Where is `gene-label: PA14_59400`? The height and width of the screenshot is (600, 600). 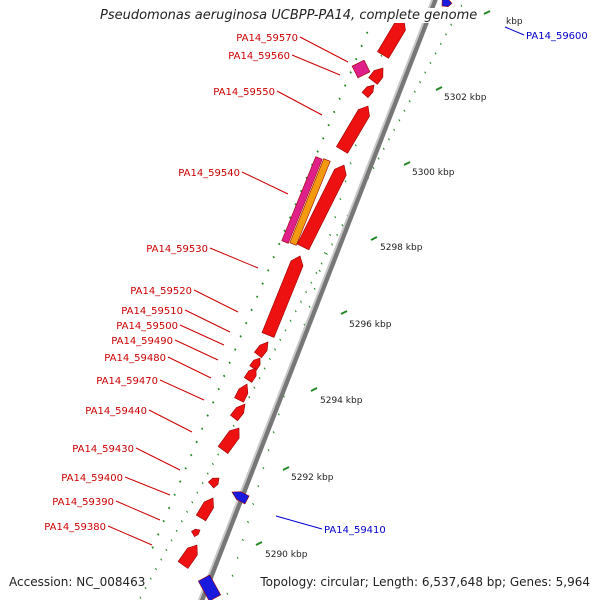 gene-label: PA14_59400 is located at coordinates (92, 478).